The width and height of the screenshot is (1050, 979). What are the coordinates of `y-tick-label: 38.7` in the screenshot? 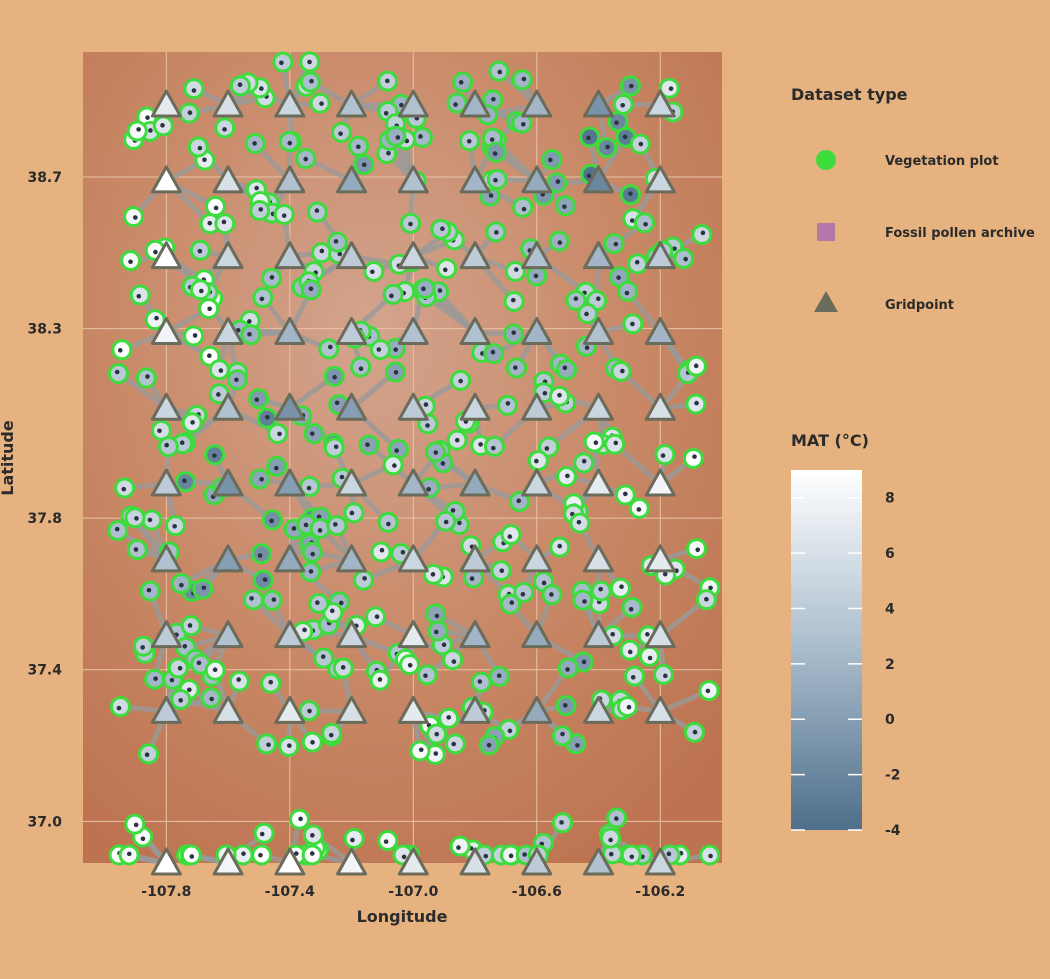 It's located at (44, 178).